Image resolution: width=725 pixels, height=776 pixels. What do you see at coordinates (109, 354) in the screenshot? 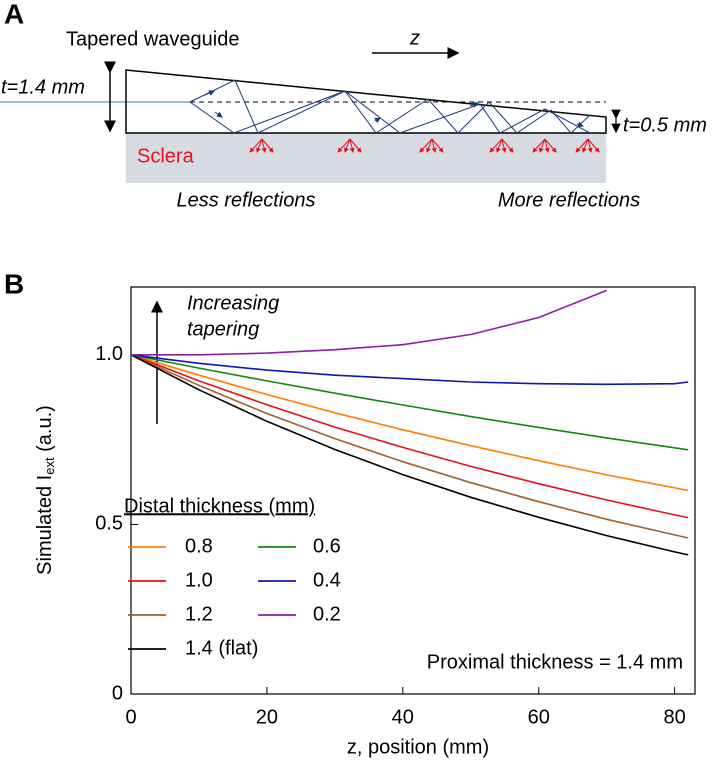
I see `y-tick-label: 1.0` at bounding box center [109, 354].